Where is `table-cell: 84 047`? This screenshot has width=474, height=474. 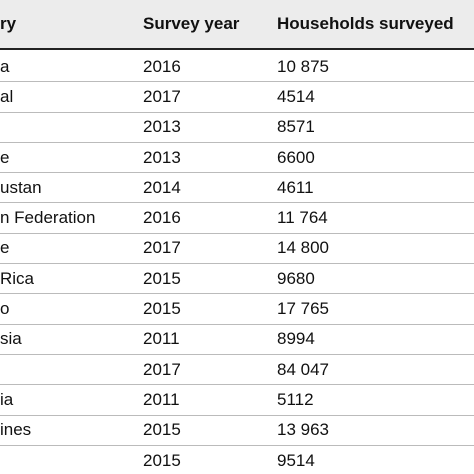
table-cell: 84 047 is located at coordinates (303, 369).